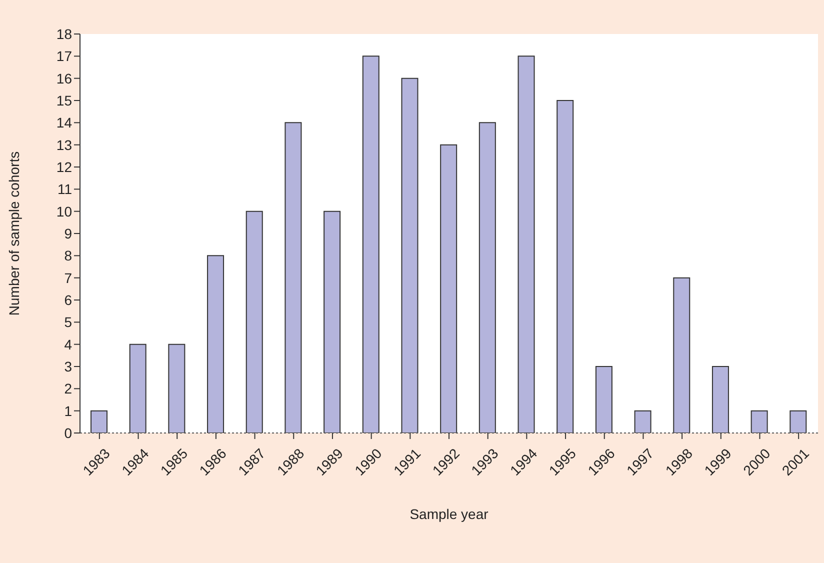  Describe the element at coordinates (68, 432) in the screenshot. I see `y-tick-label: 0` at that location.